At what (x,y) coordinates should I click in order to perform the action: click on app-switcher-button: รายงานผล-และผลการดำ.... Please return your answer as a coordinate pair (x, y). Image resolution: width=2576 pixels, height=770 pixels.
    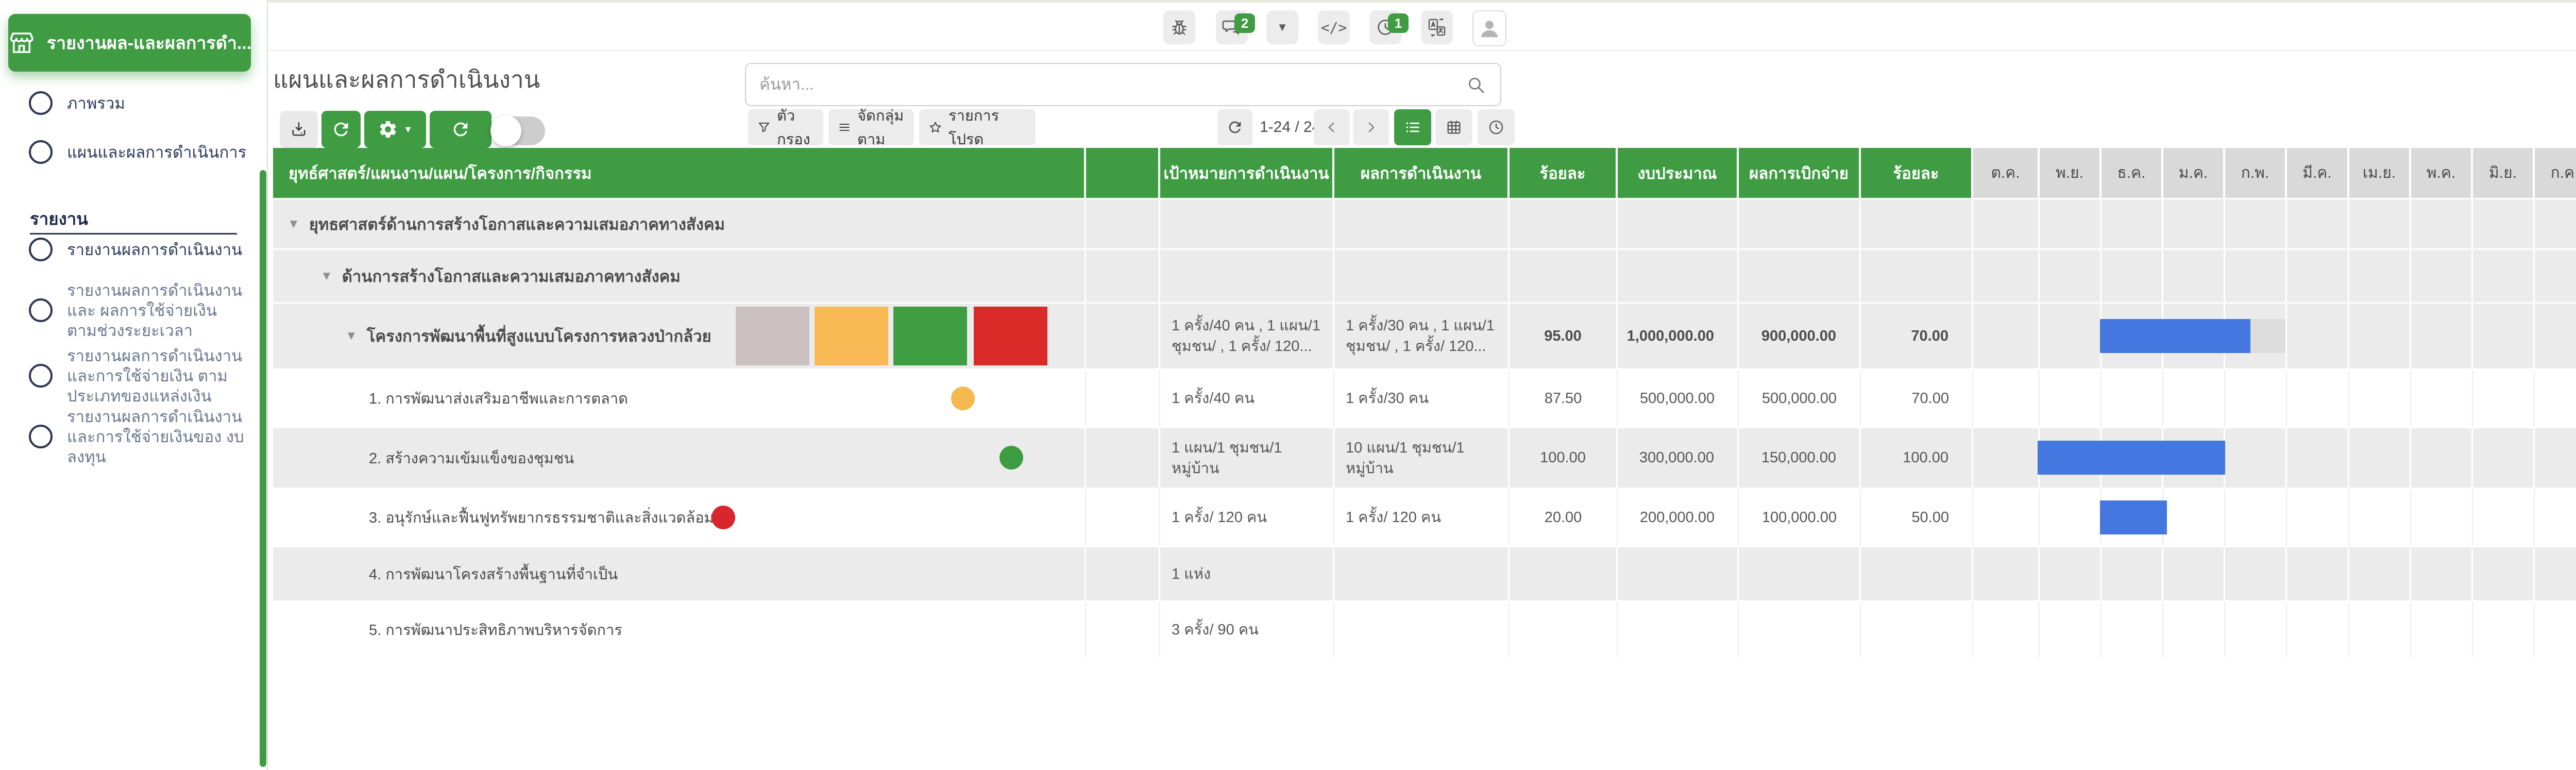
    Looking at the image, I should click on (129, 43).